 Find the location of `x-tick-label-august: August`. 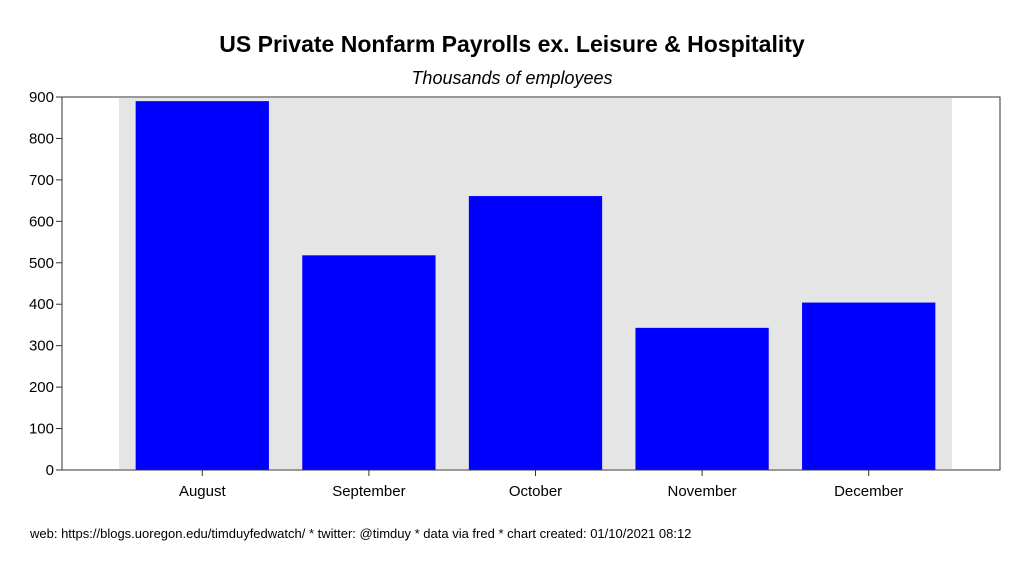

x-tick-label-august: August is located at coordinates (203, 491).